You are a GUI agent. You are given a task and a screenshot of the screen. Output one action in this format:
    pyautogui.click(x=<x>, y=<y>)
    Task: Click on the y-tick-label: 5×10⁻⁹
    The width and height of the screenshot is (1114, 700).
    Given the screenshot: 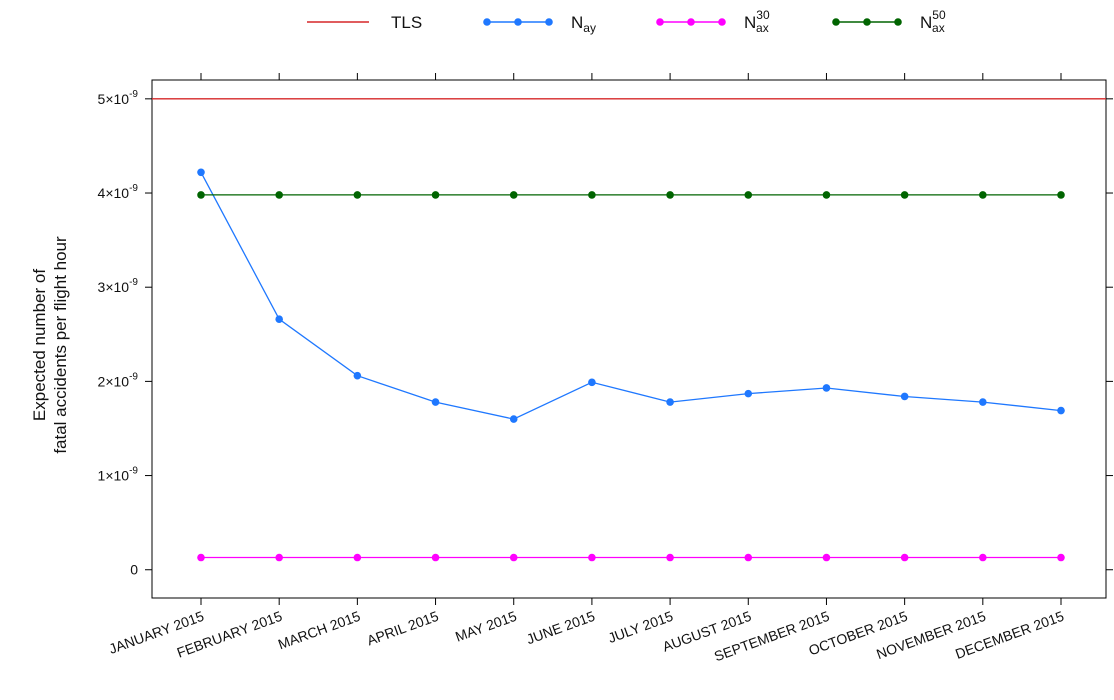 What is the action you would take?
    pyautogui.click(x=118, y=98)
    